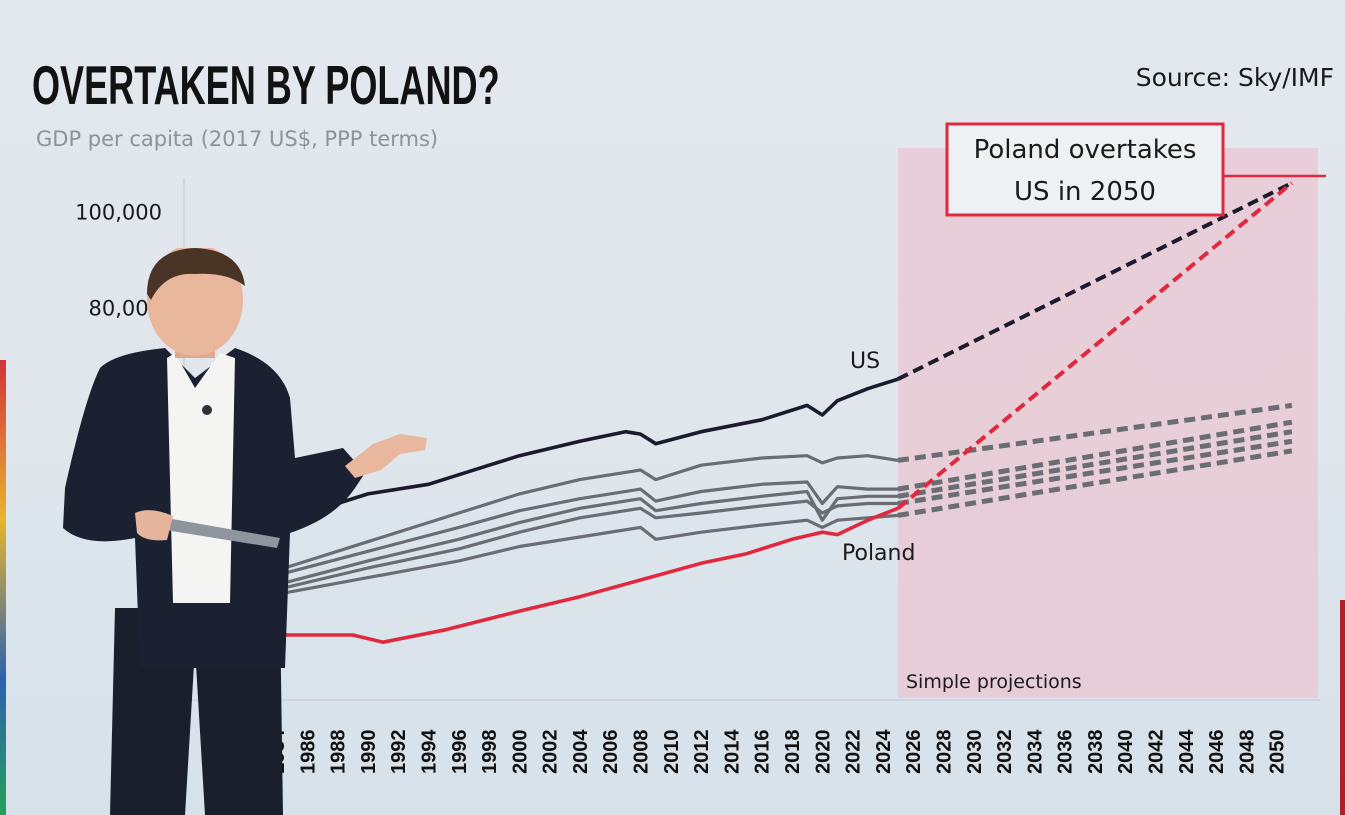 Image resolution: width=1345 pixels, height=815 pixels. What do you see at coordinates (944, 752) in the screenshot?
I see `x-tick-label: 2028` at bounding box center [944, 752].